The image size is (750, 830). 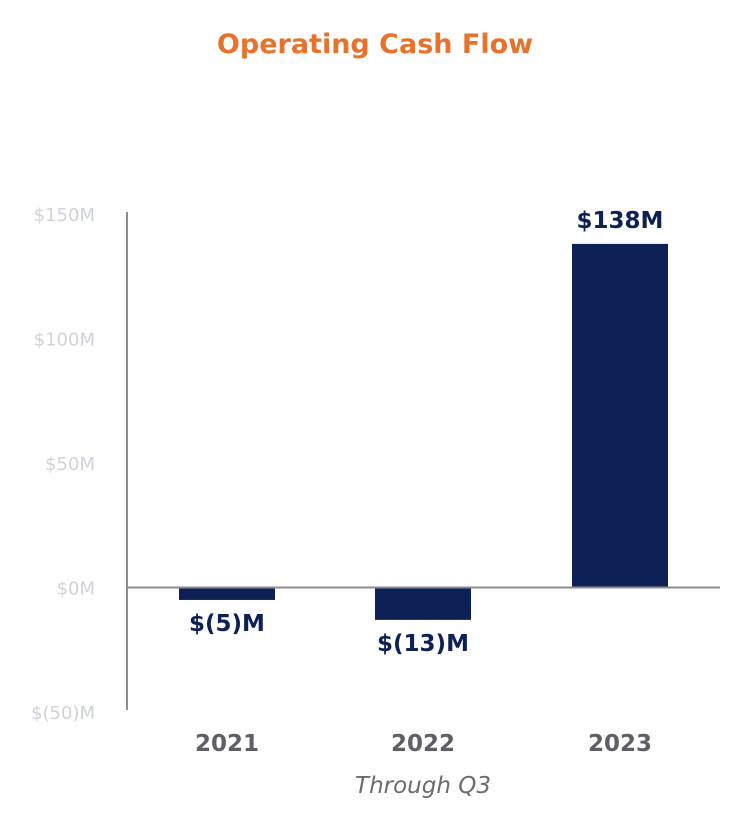 I want to click on x-tick-label: 2022, so click(x=423, y=744).